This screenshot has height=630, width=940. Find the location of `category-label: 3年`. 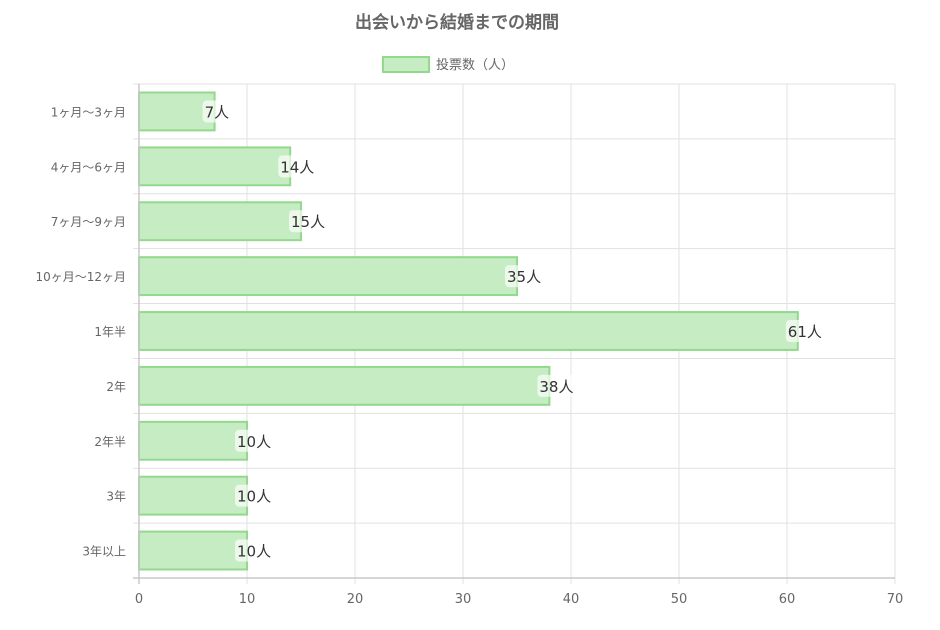

category-label: 3年 is located at coordinates (116, 497).